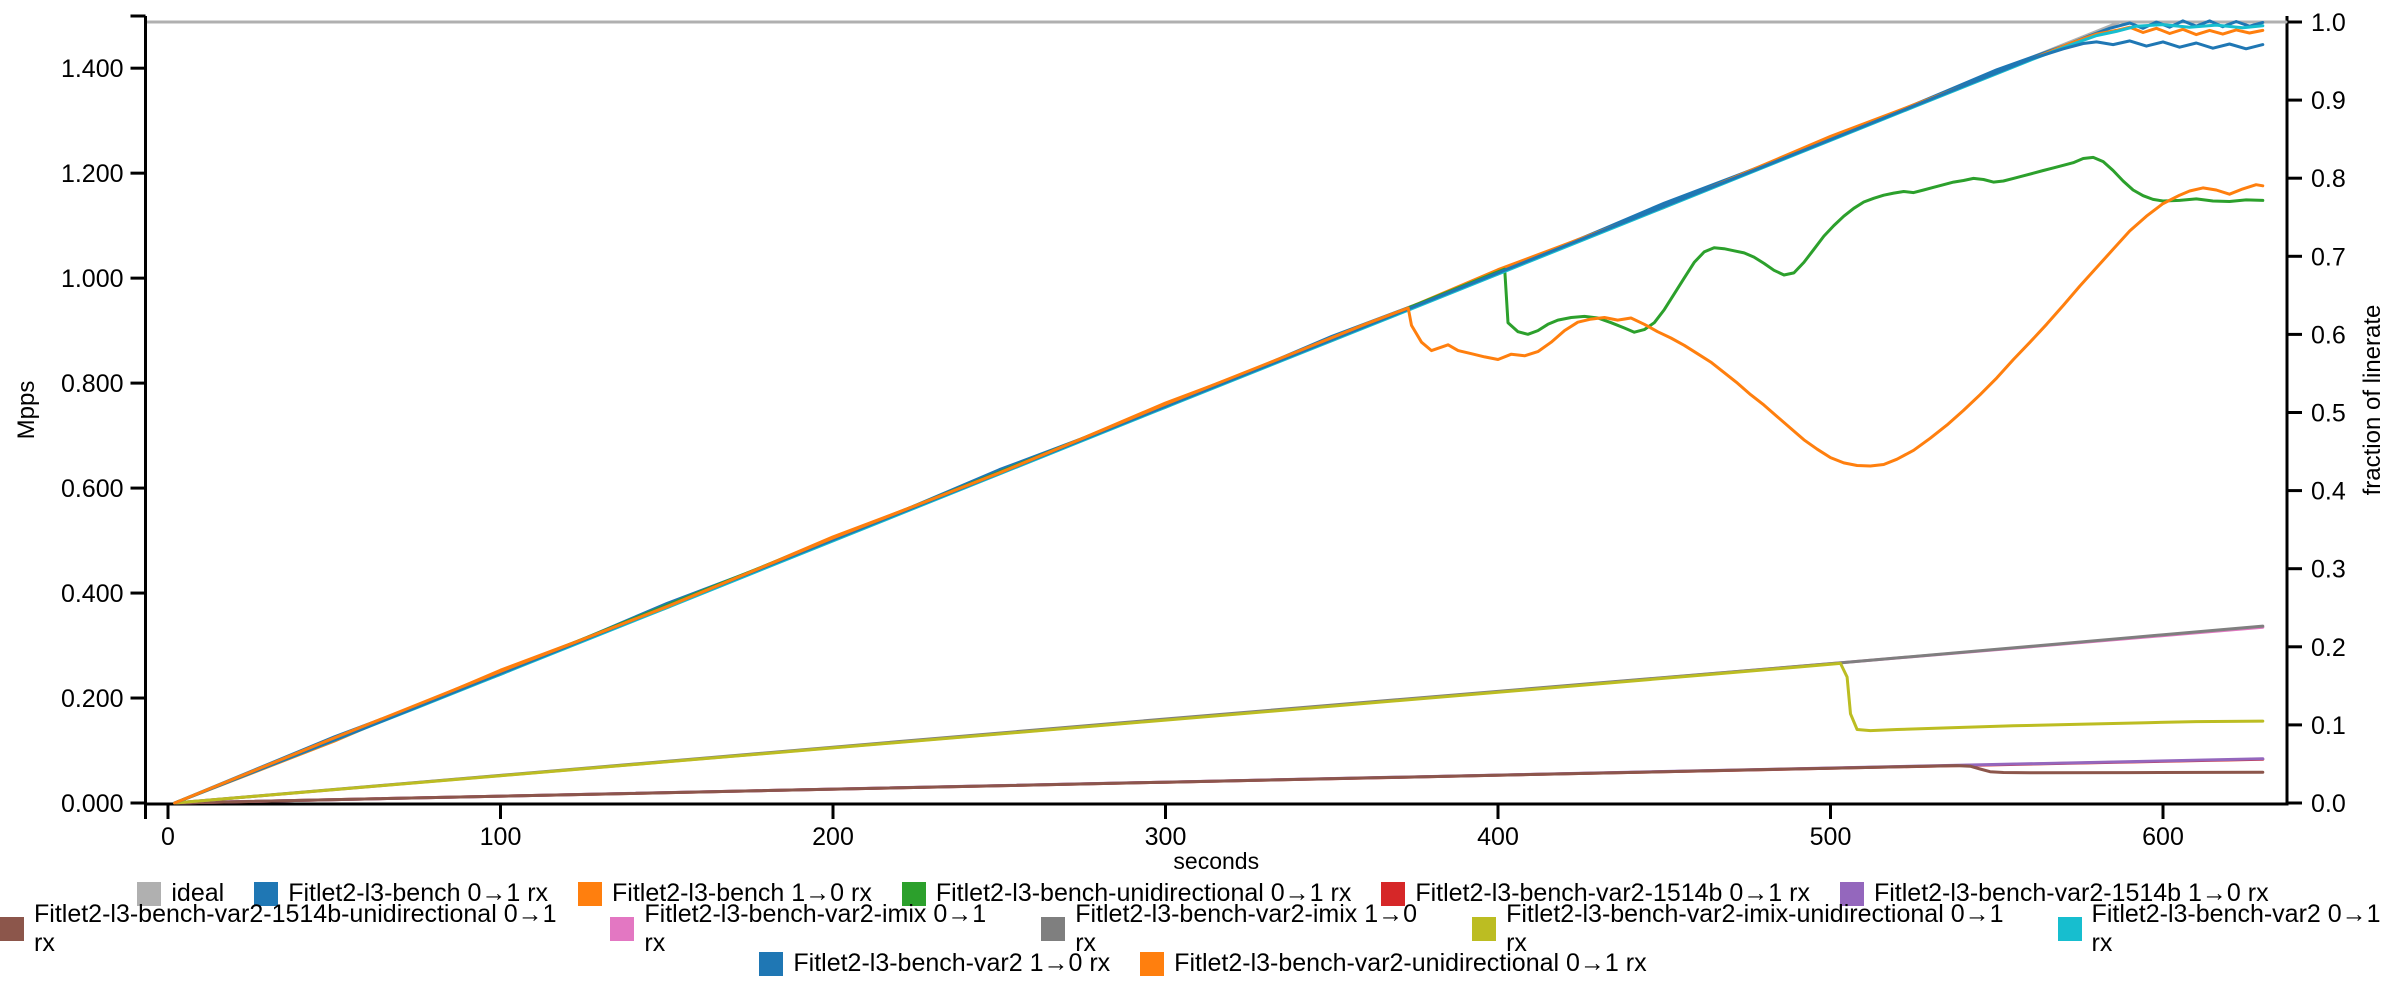 The height and width of the screenshot is (986, 2406). What do you see at coordinates (2163, 837) in the screenshot?
I see `x-tick-label: 600` at bounding box center [2163, 837].